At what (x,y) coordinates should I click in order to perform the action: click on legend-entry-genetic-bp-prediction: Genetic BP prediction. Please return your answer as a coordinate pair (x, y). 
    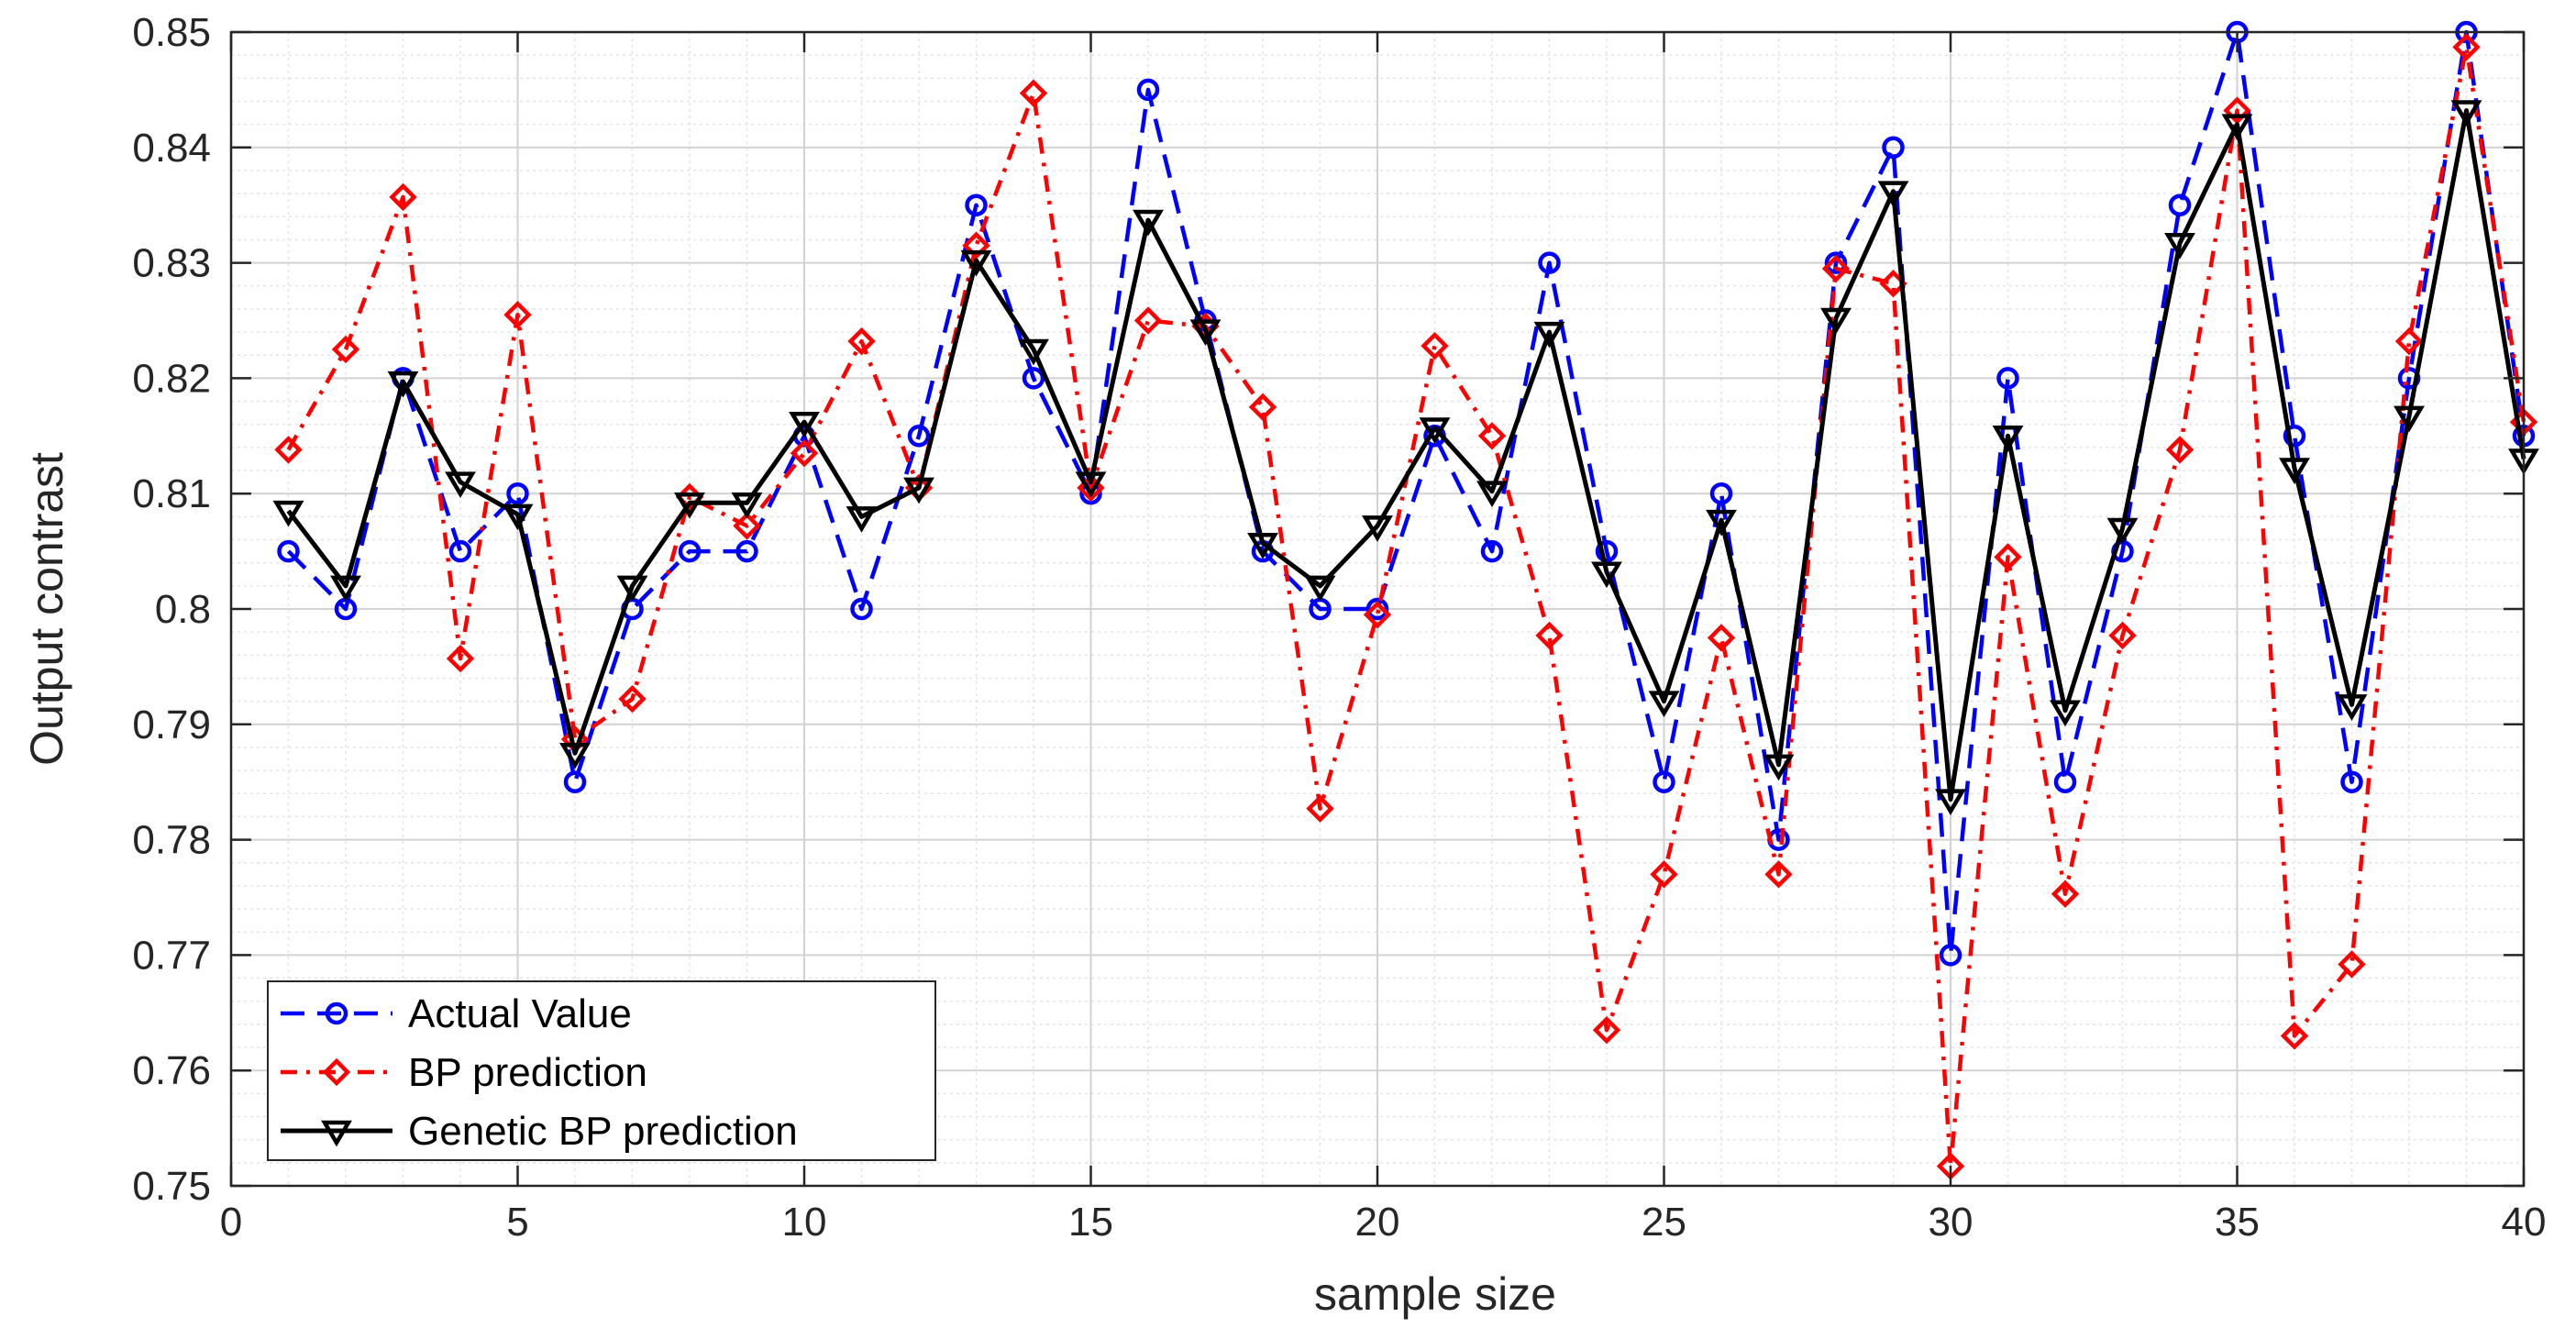
    Looking at the image, I should click on (539, 1131).